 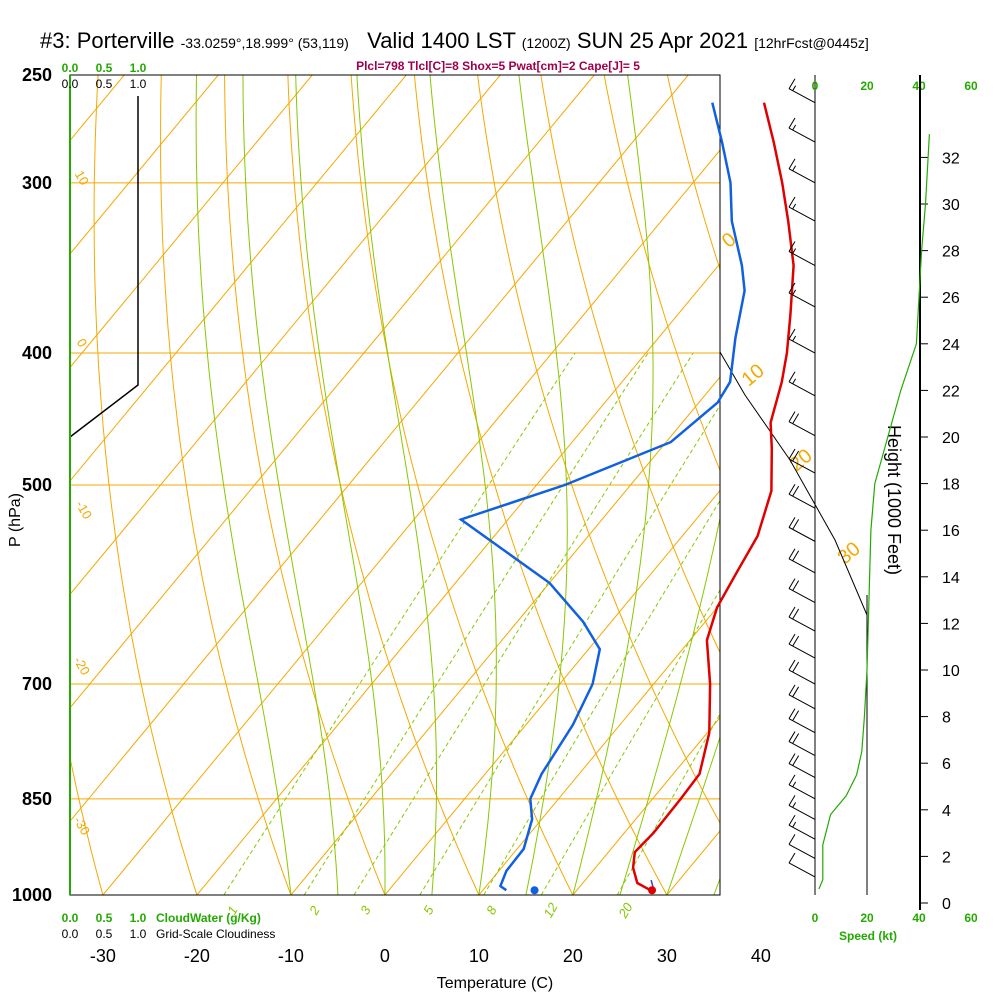 I want to click on valid-date: SUN 25 Apr 2021, so click(x=662, y=40).